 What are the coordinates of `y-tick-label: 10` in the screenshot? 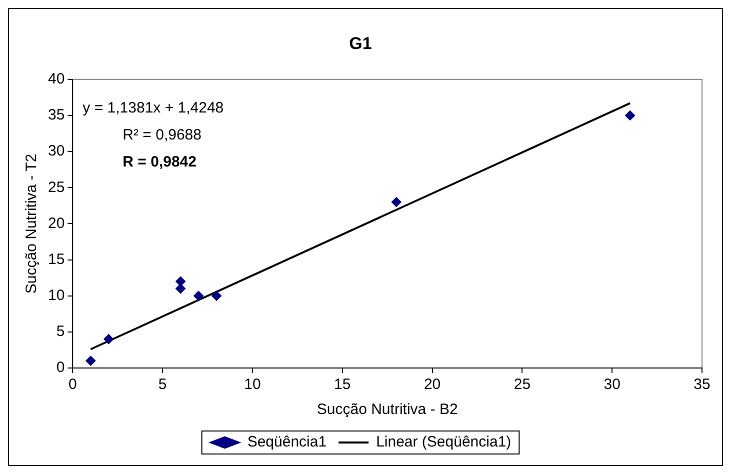 It's located at (56, 295).